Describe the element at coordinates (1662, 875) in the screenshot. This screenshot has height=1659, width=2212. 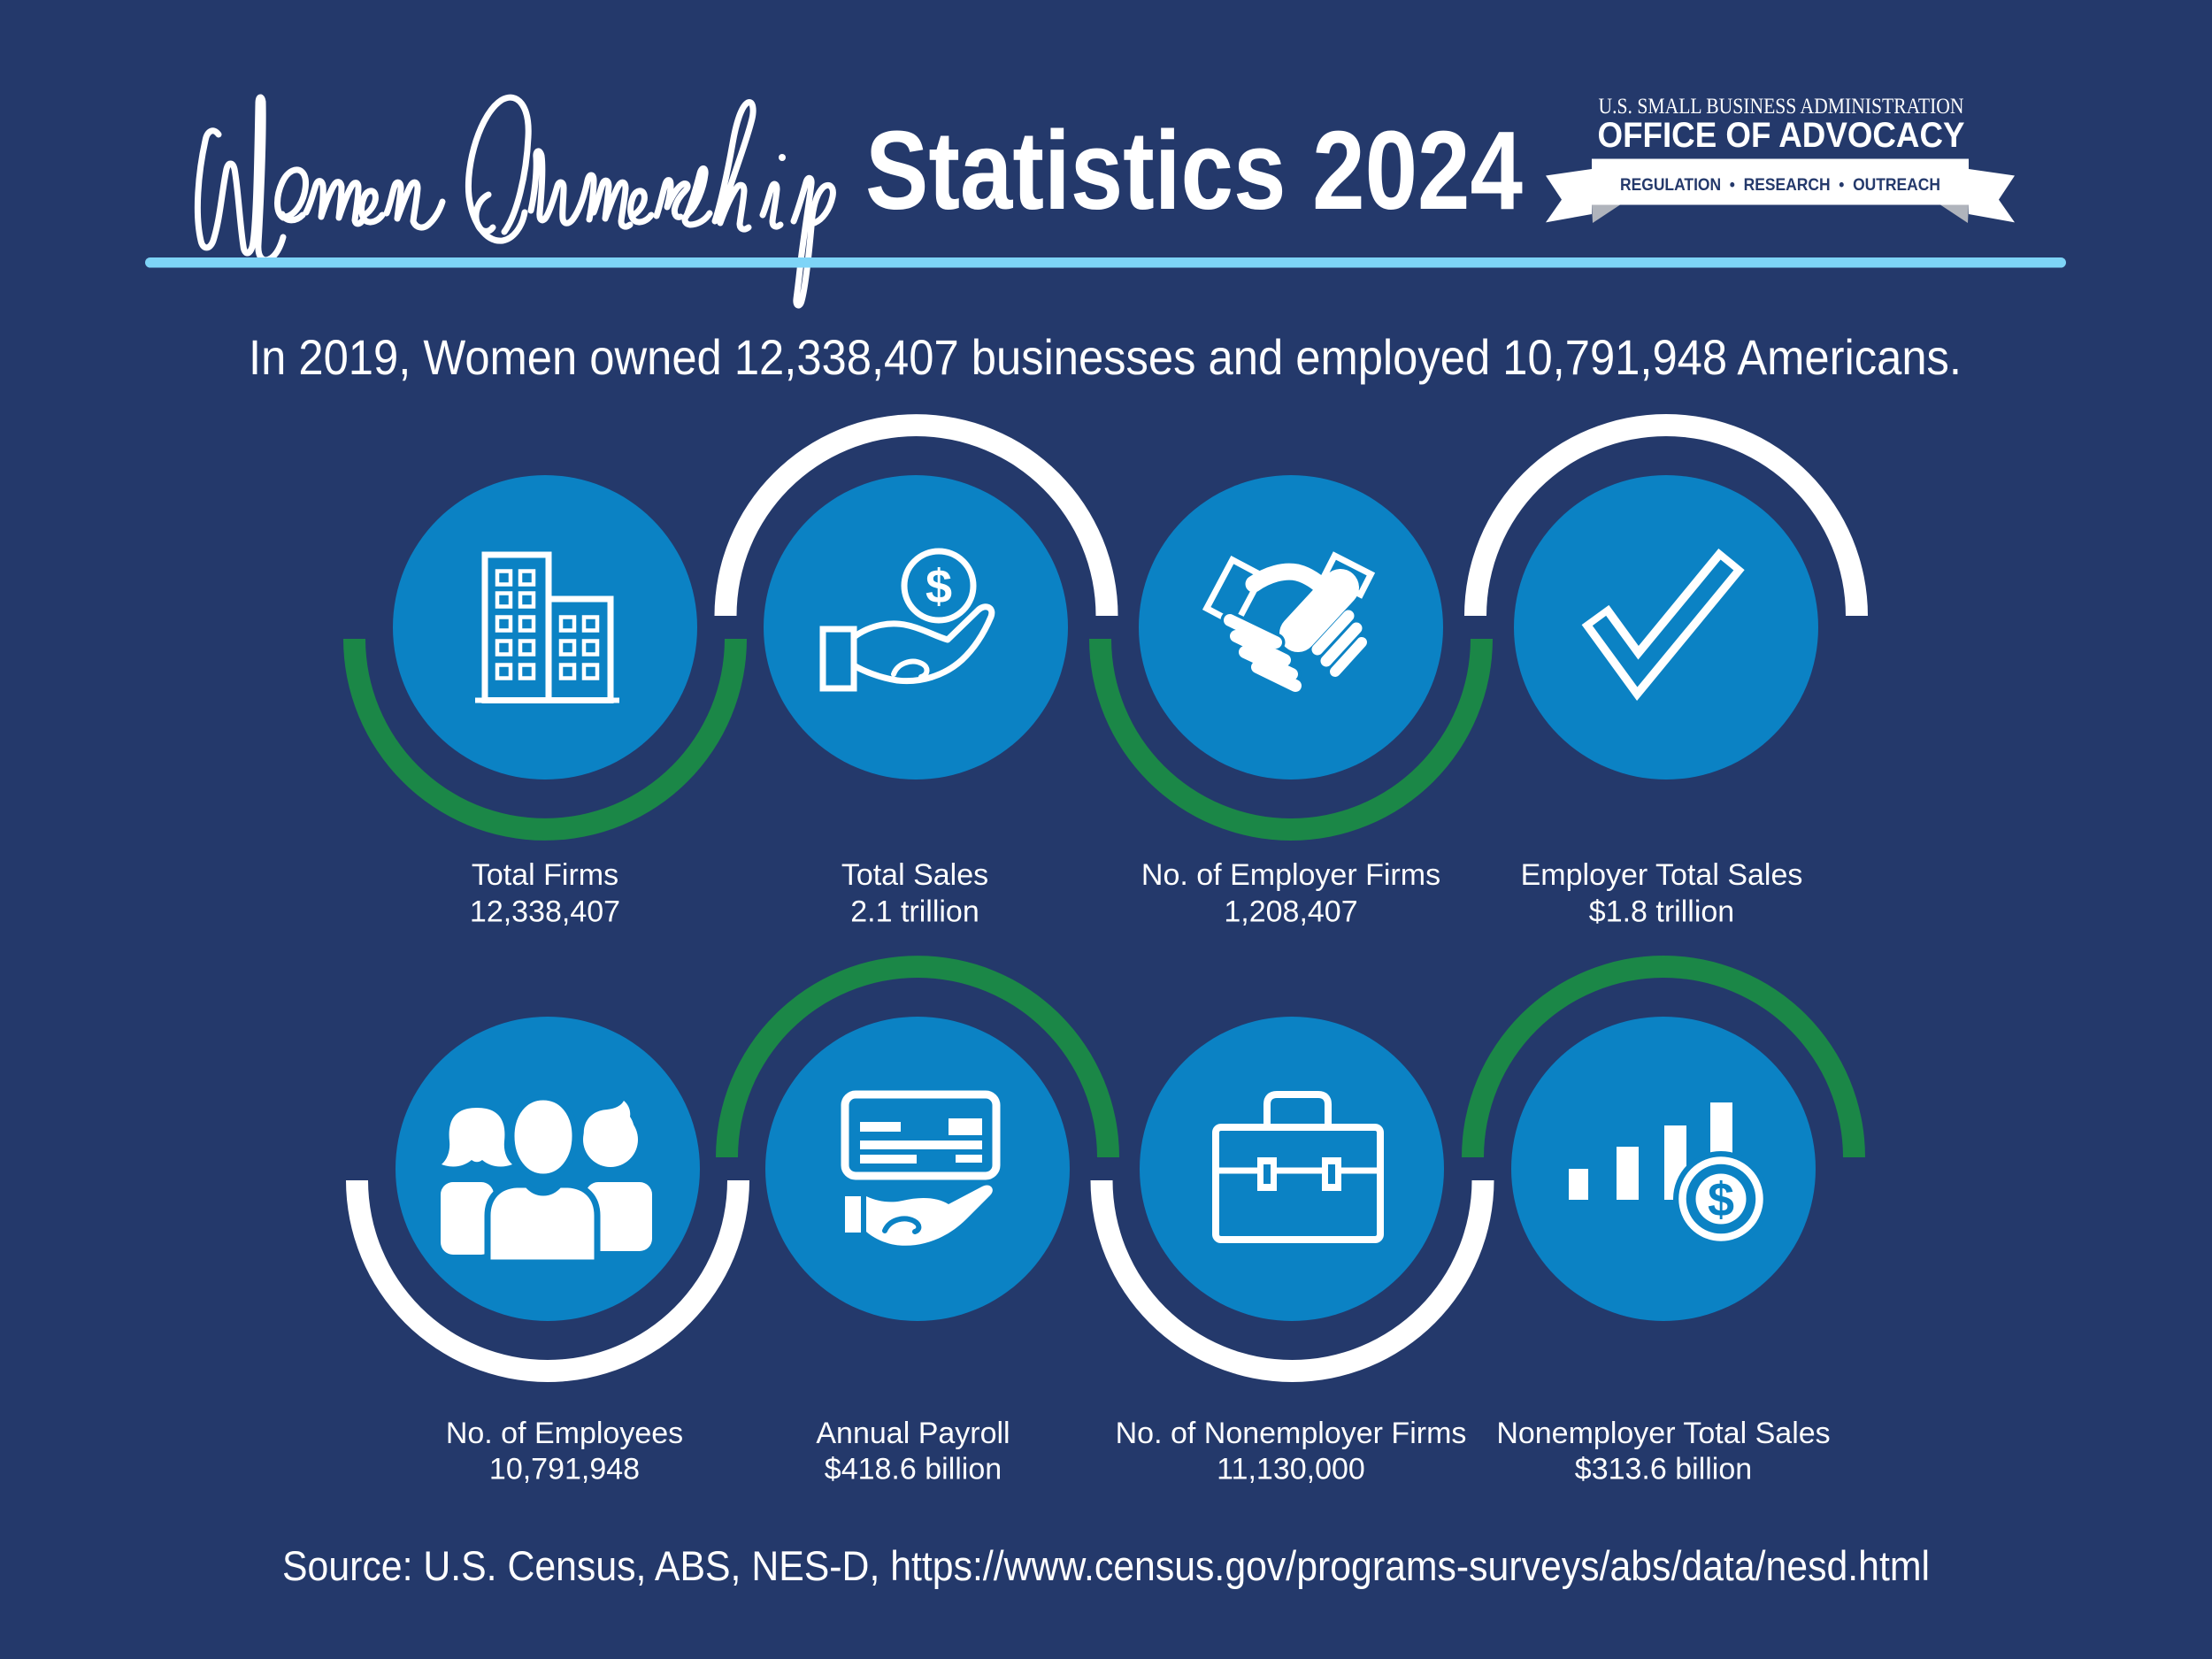
I see `svg-text: Employer Total Sales` at that location.